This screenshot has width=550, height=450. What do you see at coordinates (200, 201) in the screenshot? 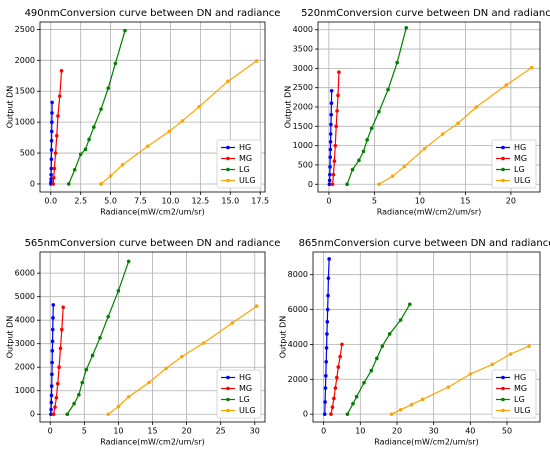
I see `x-tick-label: 12.5` at bounding box center [200, 201].